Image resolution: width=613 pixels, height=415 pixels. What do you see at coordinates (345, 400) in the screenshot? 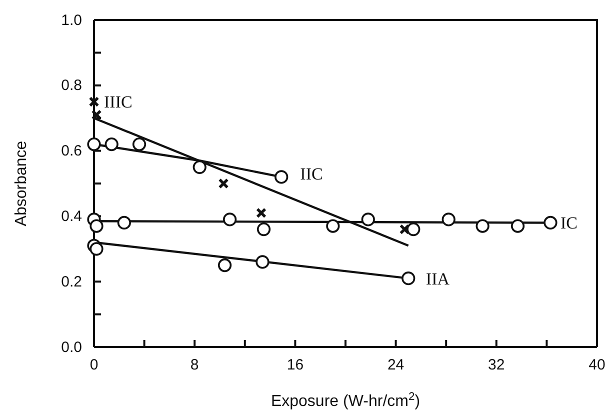
I see `x-axis-title: Exposure (W-hr/cm$^{2}$)` at bounding box center [345, 400].